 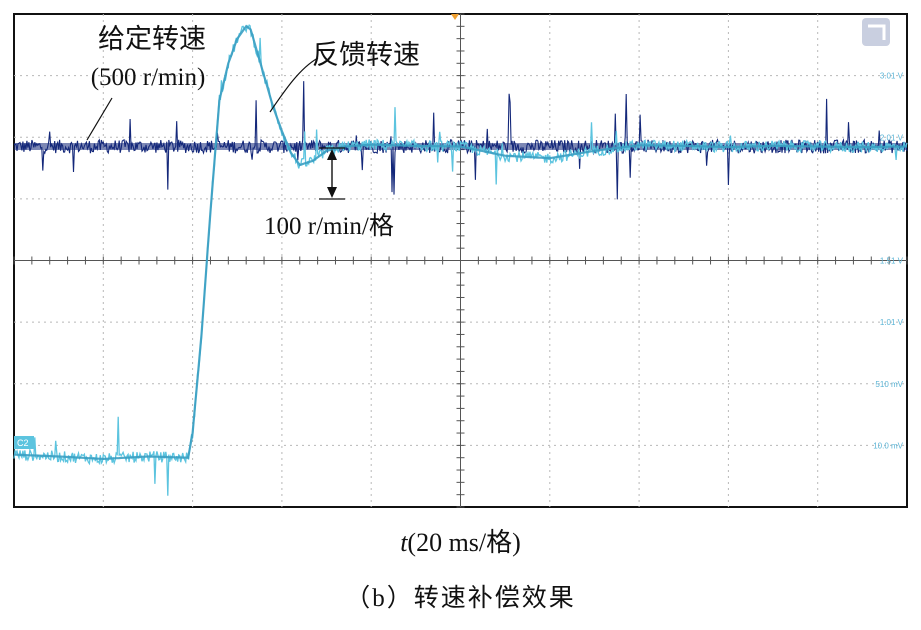 What do you see at coordinates (892, 137) in the screenshot?
I see `right-scale-label: 2.01 V` at bounding box center [892, 137].